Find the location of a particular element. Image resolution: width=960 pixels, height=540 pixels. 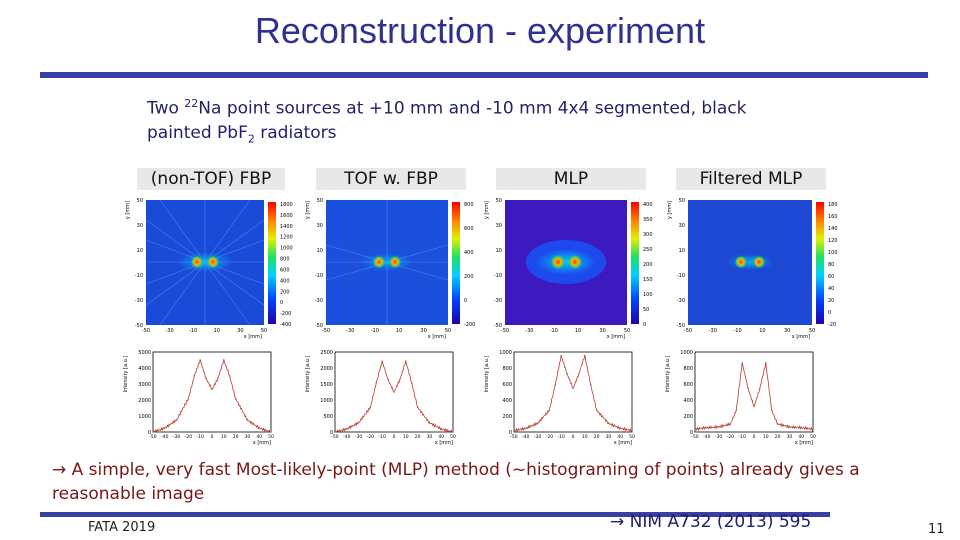

x-tick-label: -50 is located at coordinates (326, 331).